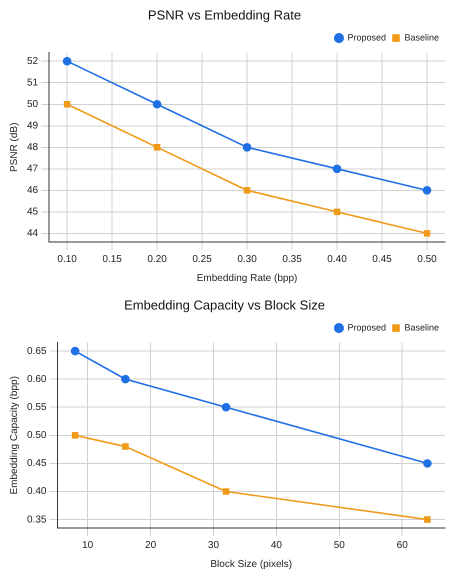 Image resolution: width=457 pixels, height=576 pixels. What do you see at coordinates (33, 148) in the screenshot?
I see `y-tick-label: 48` at bounding box center [33, 148].